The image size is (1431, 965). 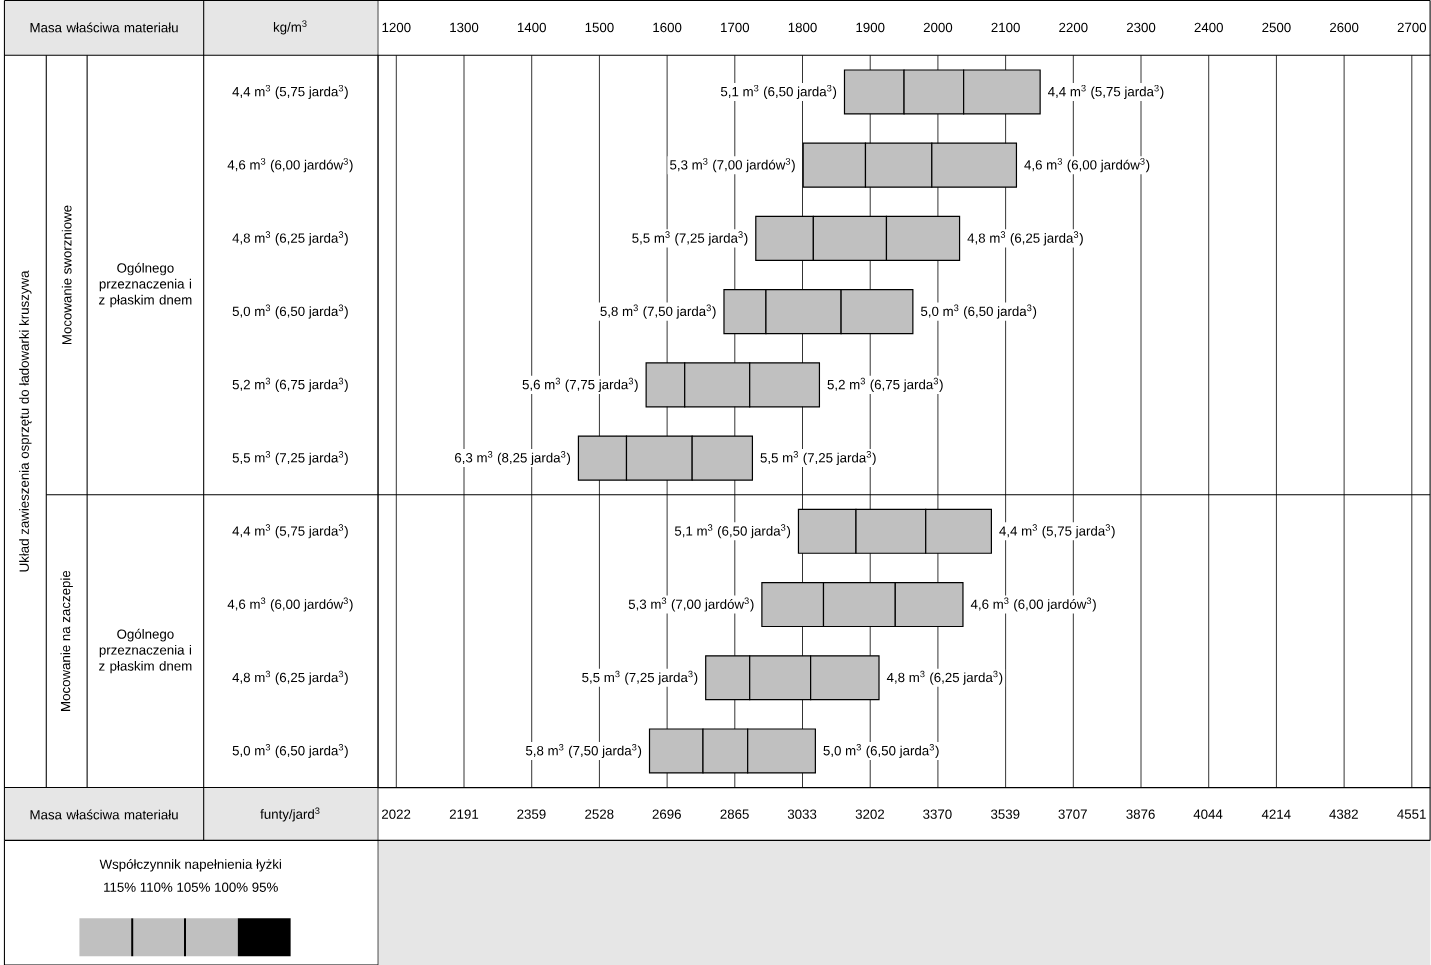 I want to click on x-tick-label: 1600, so click(x=667, y=27).